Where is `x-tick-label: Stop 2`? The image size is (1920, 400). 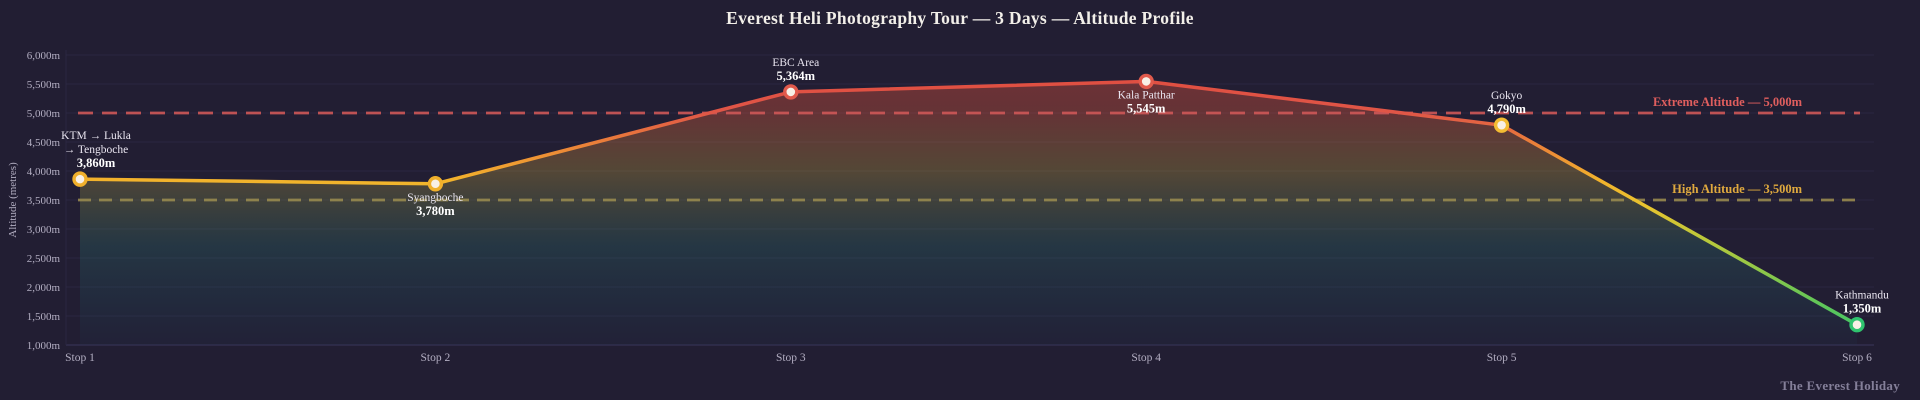 x-tick-label: Stop 2 is located at coordinates (436, 358).